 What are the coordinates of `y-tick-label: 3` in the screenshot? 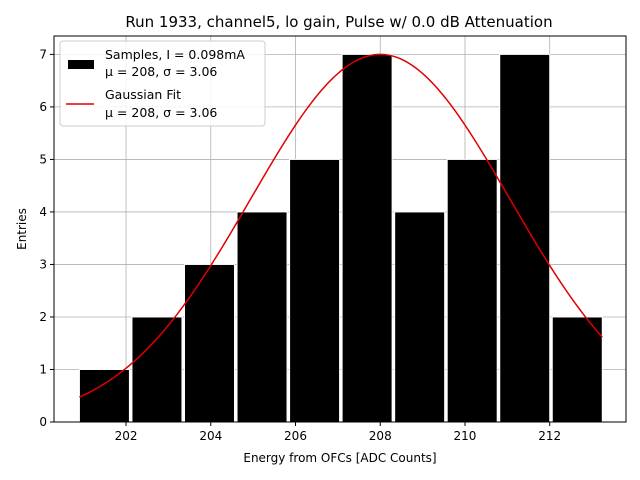 It's located at (43, 264).